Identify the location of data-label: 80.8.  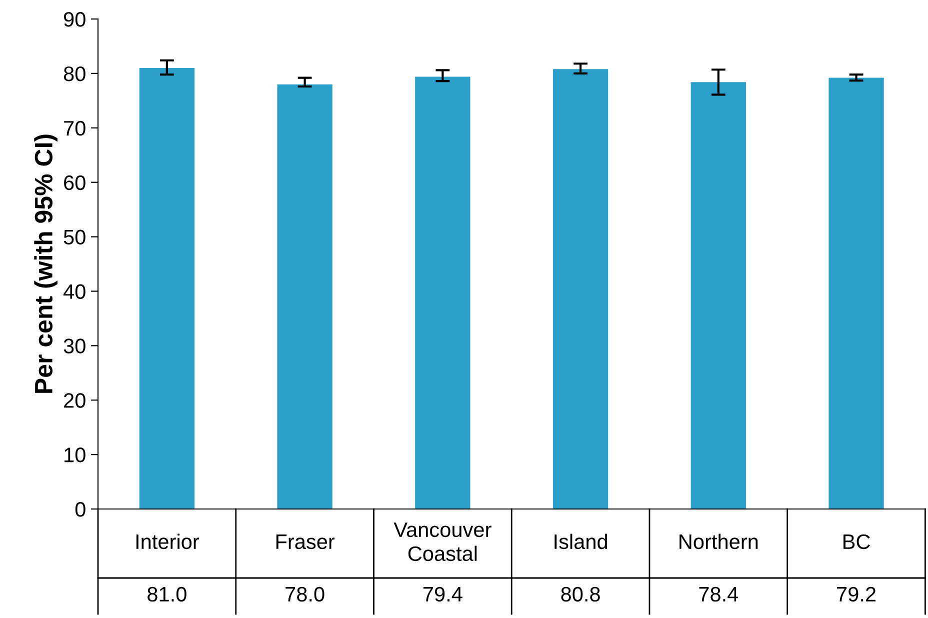
(580, 594).